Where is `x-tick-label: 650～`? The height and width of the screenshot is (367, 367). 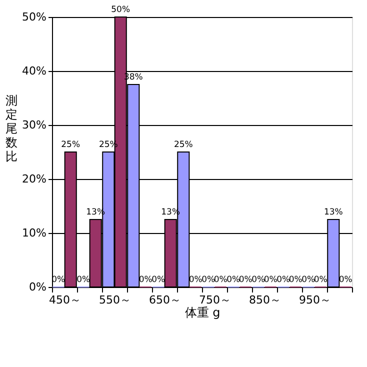 x-tick-label: 650～ is located at coordinates (165, 300).